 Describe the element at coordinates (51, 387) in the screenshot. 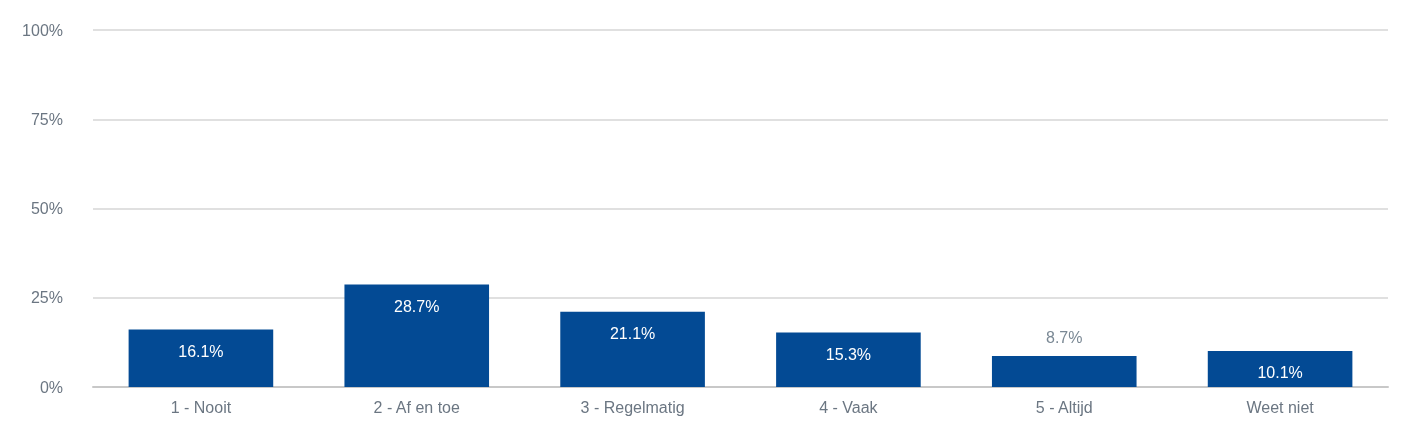

I see `y-tick-label: 0%` at that location.